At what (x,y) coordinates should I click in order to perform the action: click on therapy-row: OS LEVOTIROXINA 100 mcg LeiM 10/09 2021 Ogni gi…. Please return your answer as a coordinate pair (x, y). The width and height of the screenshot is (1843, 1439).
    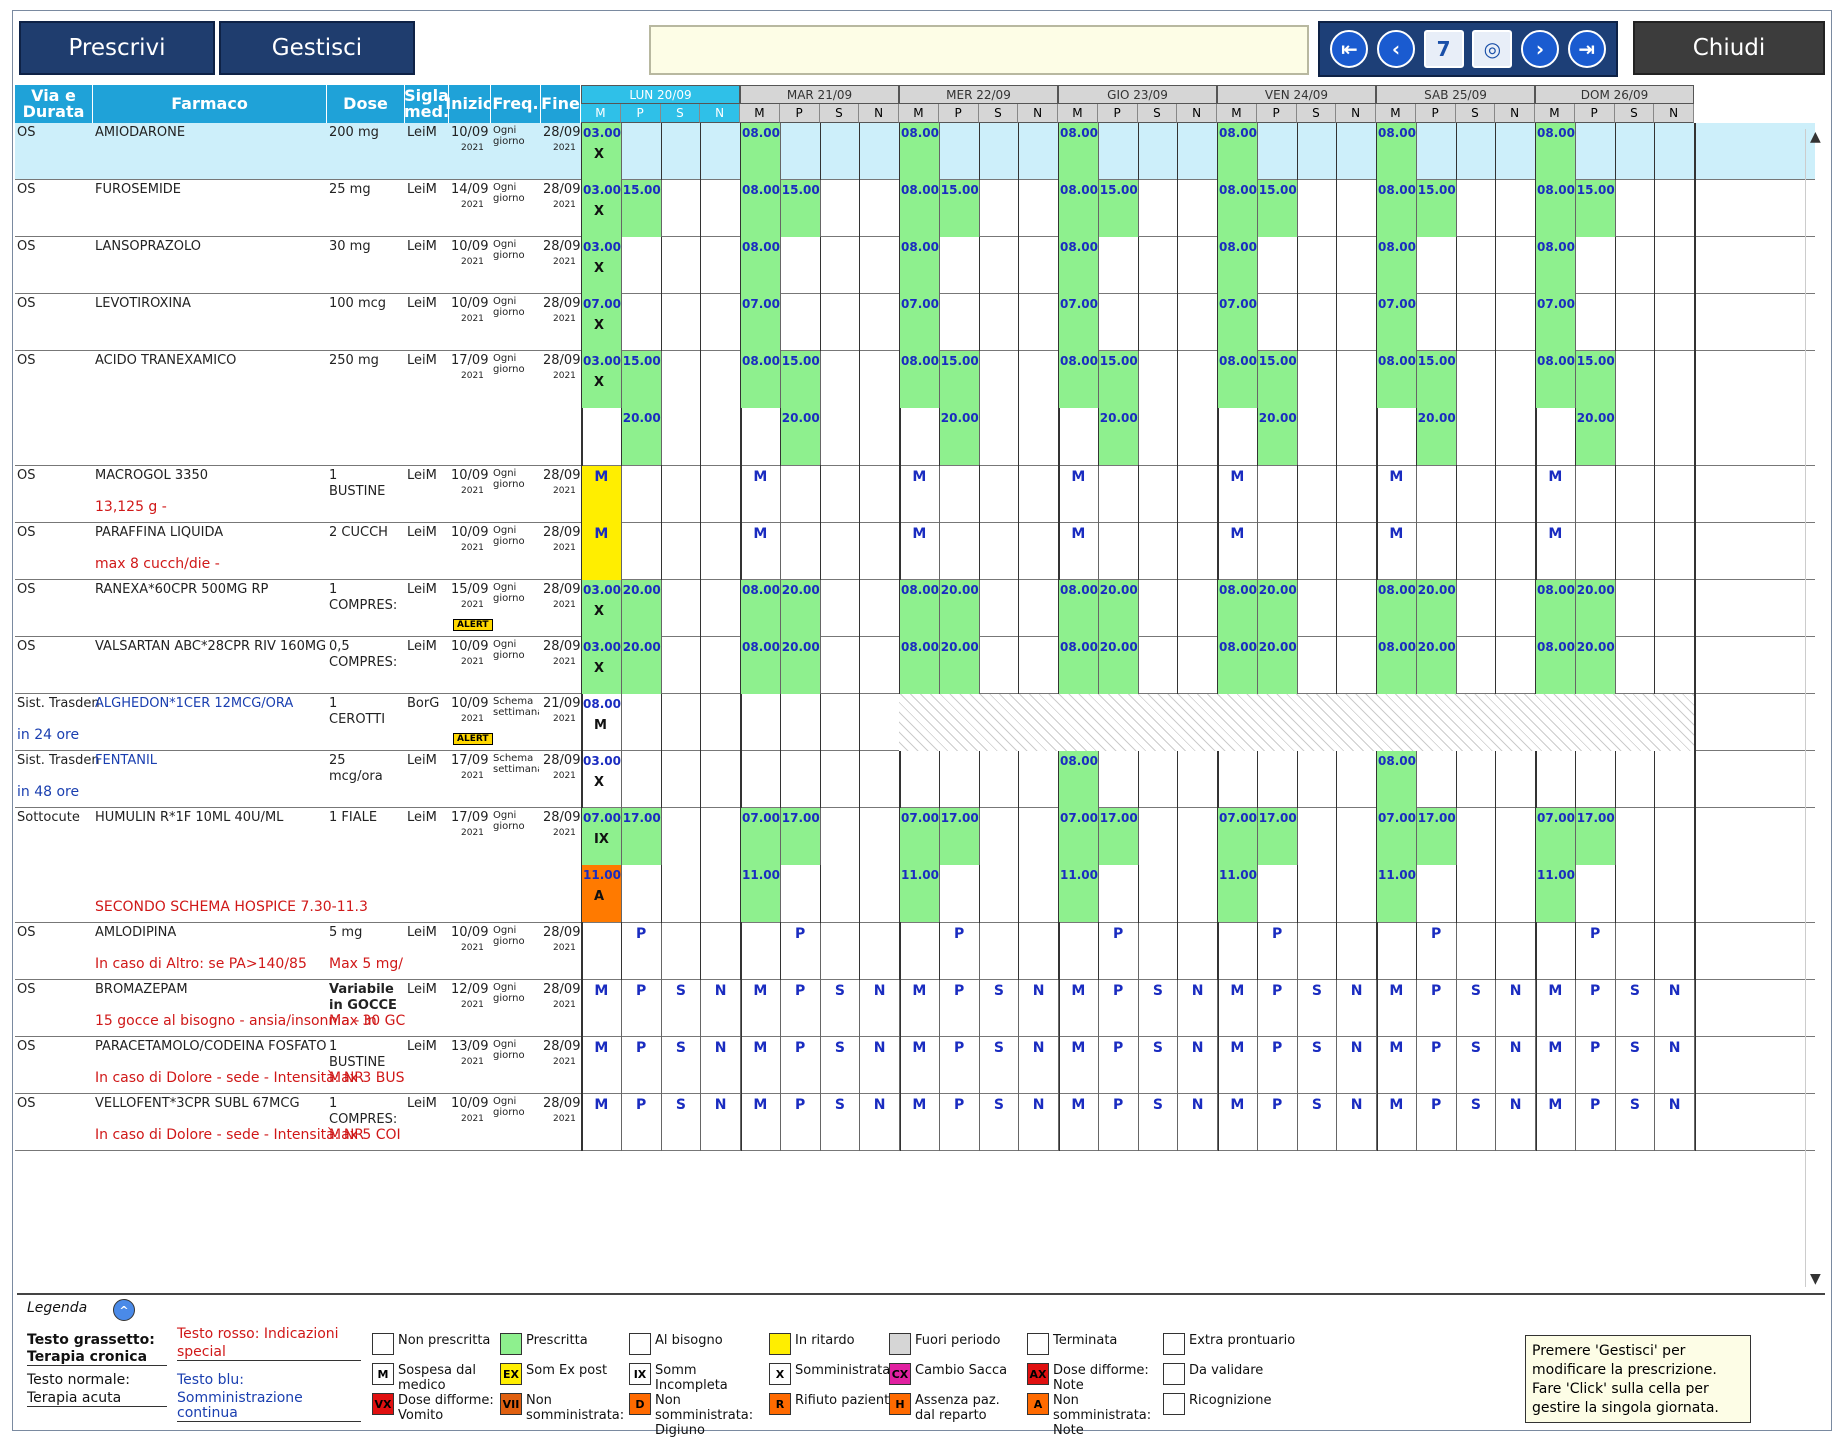
    Looking at the image, I should click on (915, 322).